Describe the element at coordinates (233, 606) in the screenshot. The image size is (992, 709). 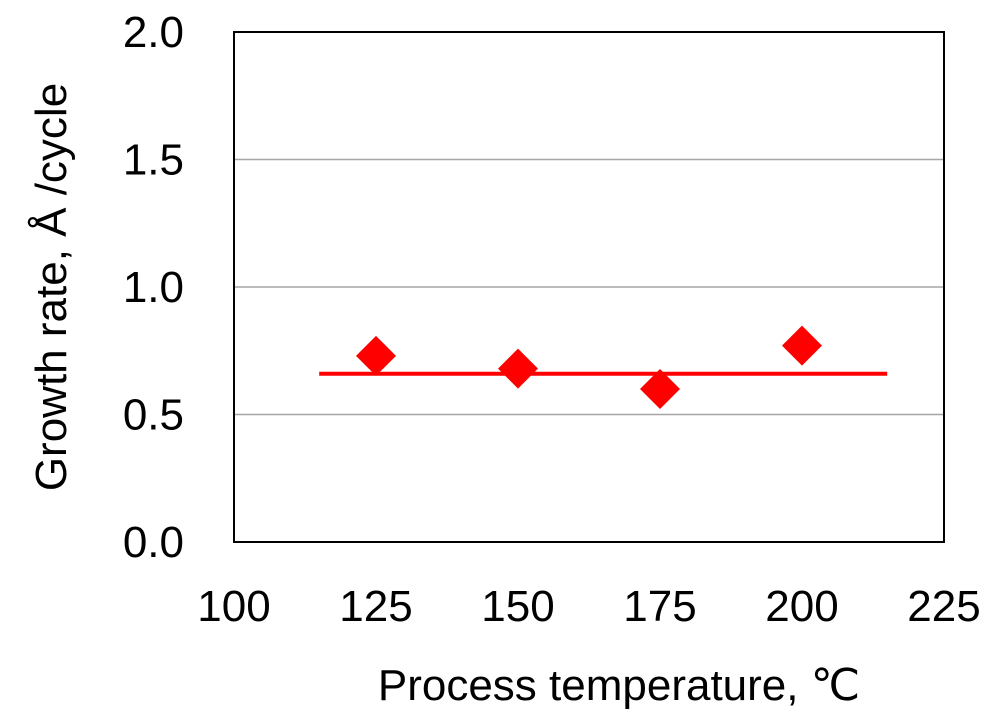
I see `x-tick-label: 100` at that location.